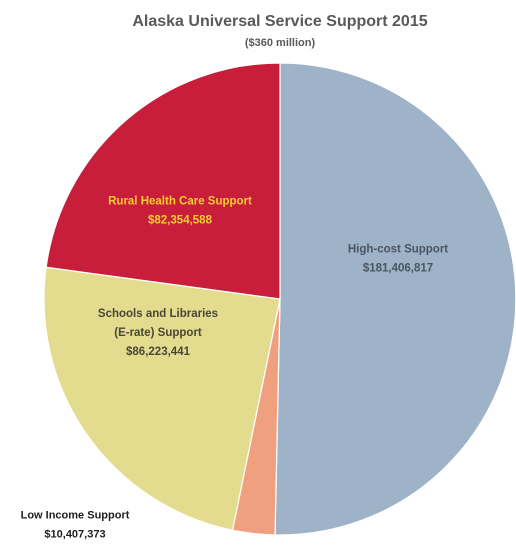 The height and width of the screenshot is (548, 516). What do you see at coordinates (75, 516) in the screenshot?
I see `slice-name-low-income: Low Income Support` at bounding box center [75, 516].